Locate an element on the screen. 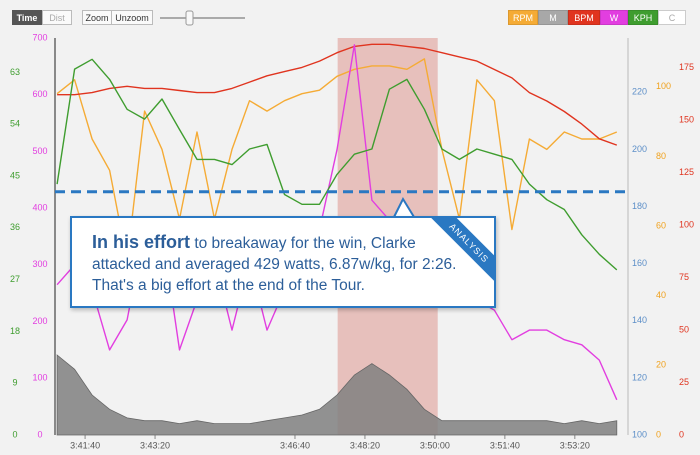  legend-button: W is located at coordinates (614, 17).